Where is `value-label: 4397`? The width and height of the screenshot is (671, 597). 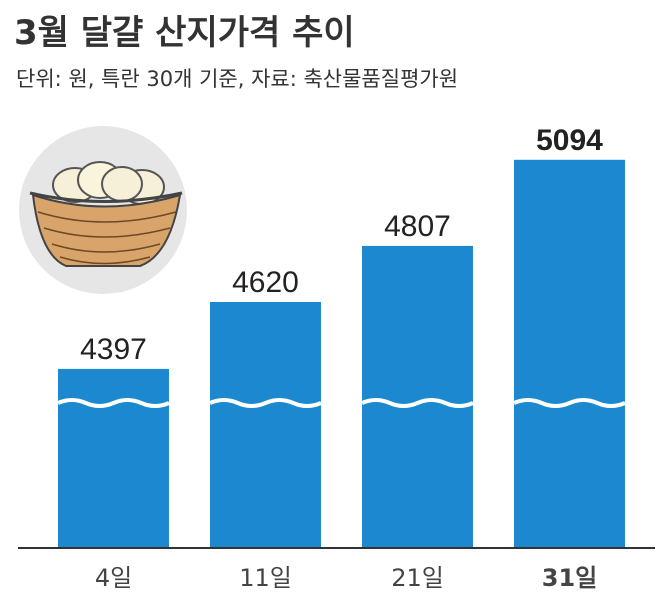
value-label: 4397 is located at coordinates (113, 349).